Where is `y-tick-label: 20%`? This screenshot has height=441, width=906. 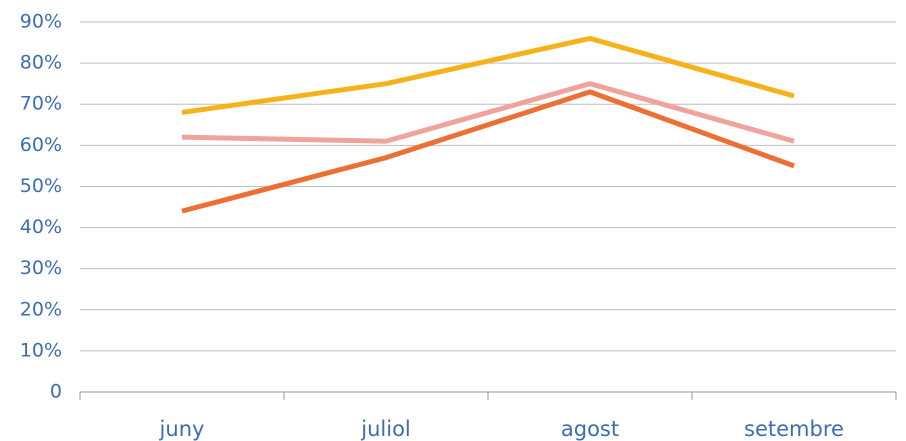
y-tick-label: 20% is located at coordinates (41, 309).